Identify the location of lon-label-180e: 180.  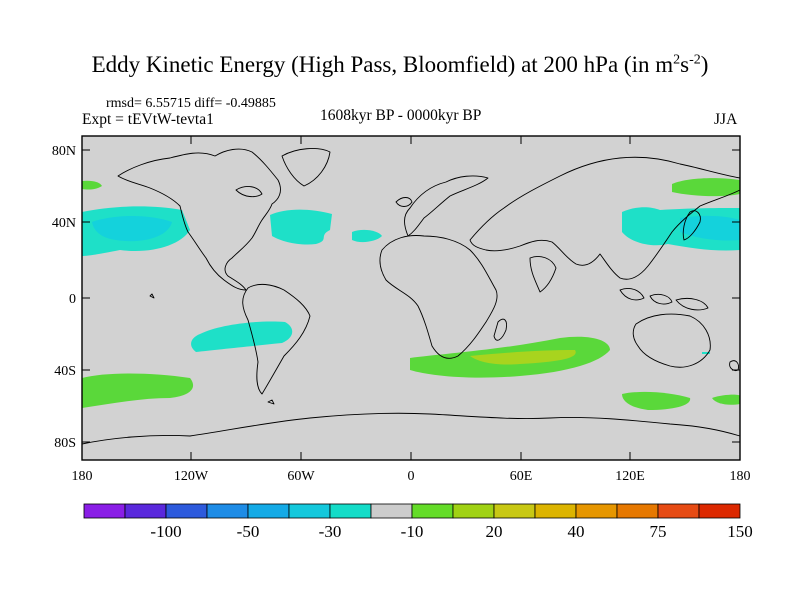
(740, 476).